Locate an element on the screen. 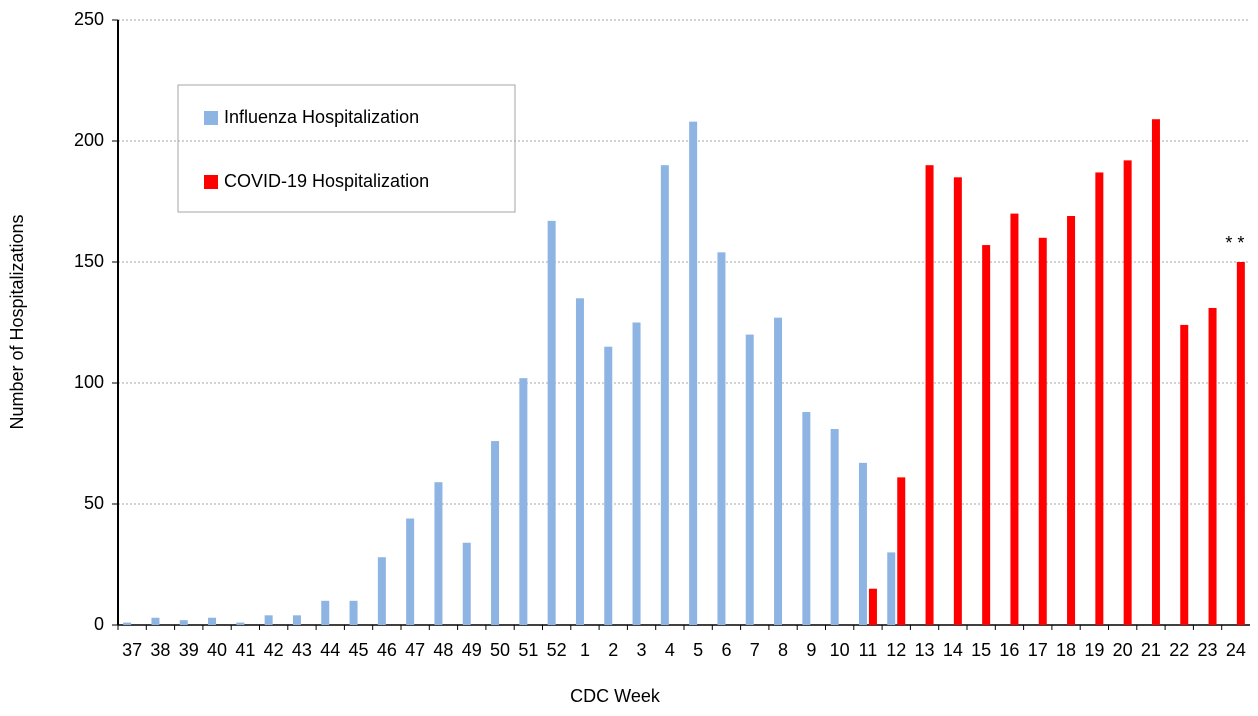 This screenshot has width=1258, height=716. x-tick-label: 40 is located at coordinates (217, 650).